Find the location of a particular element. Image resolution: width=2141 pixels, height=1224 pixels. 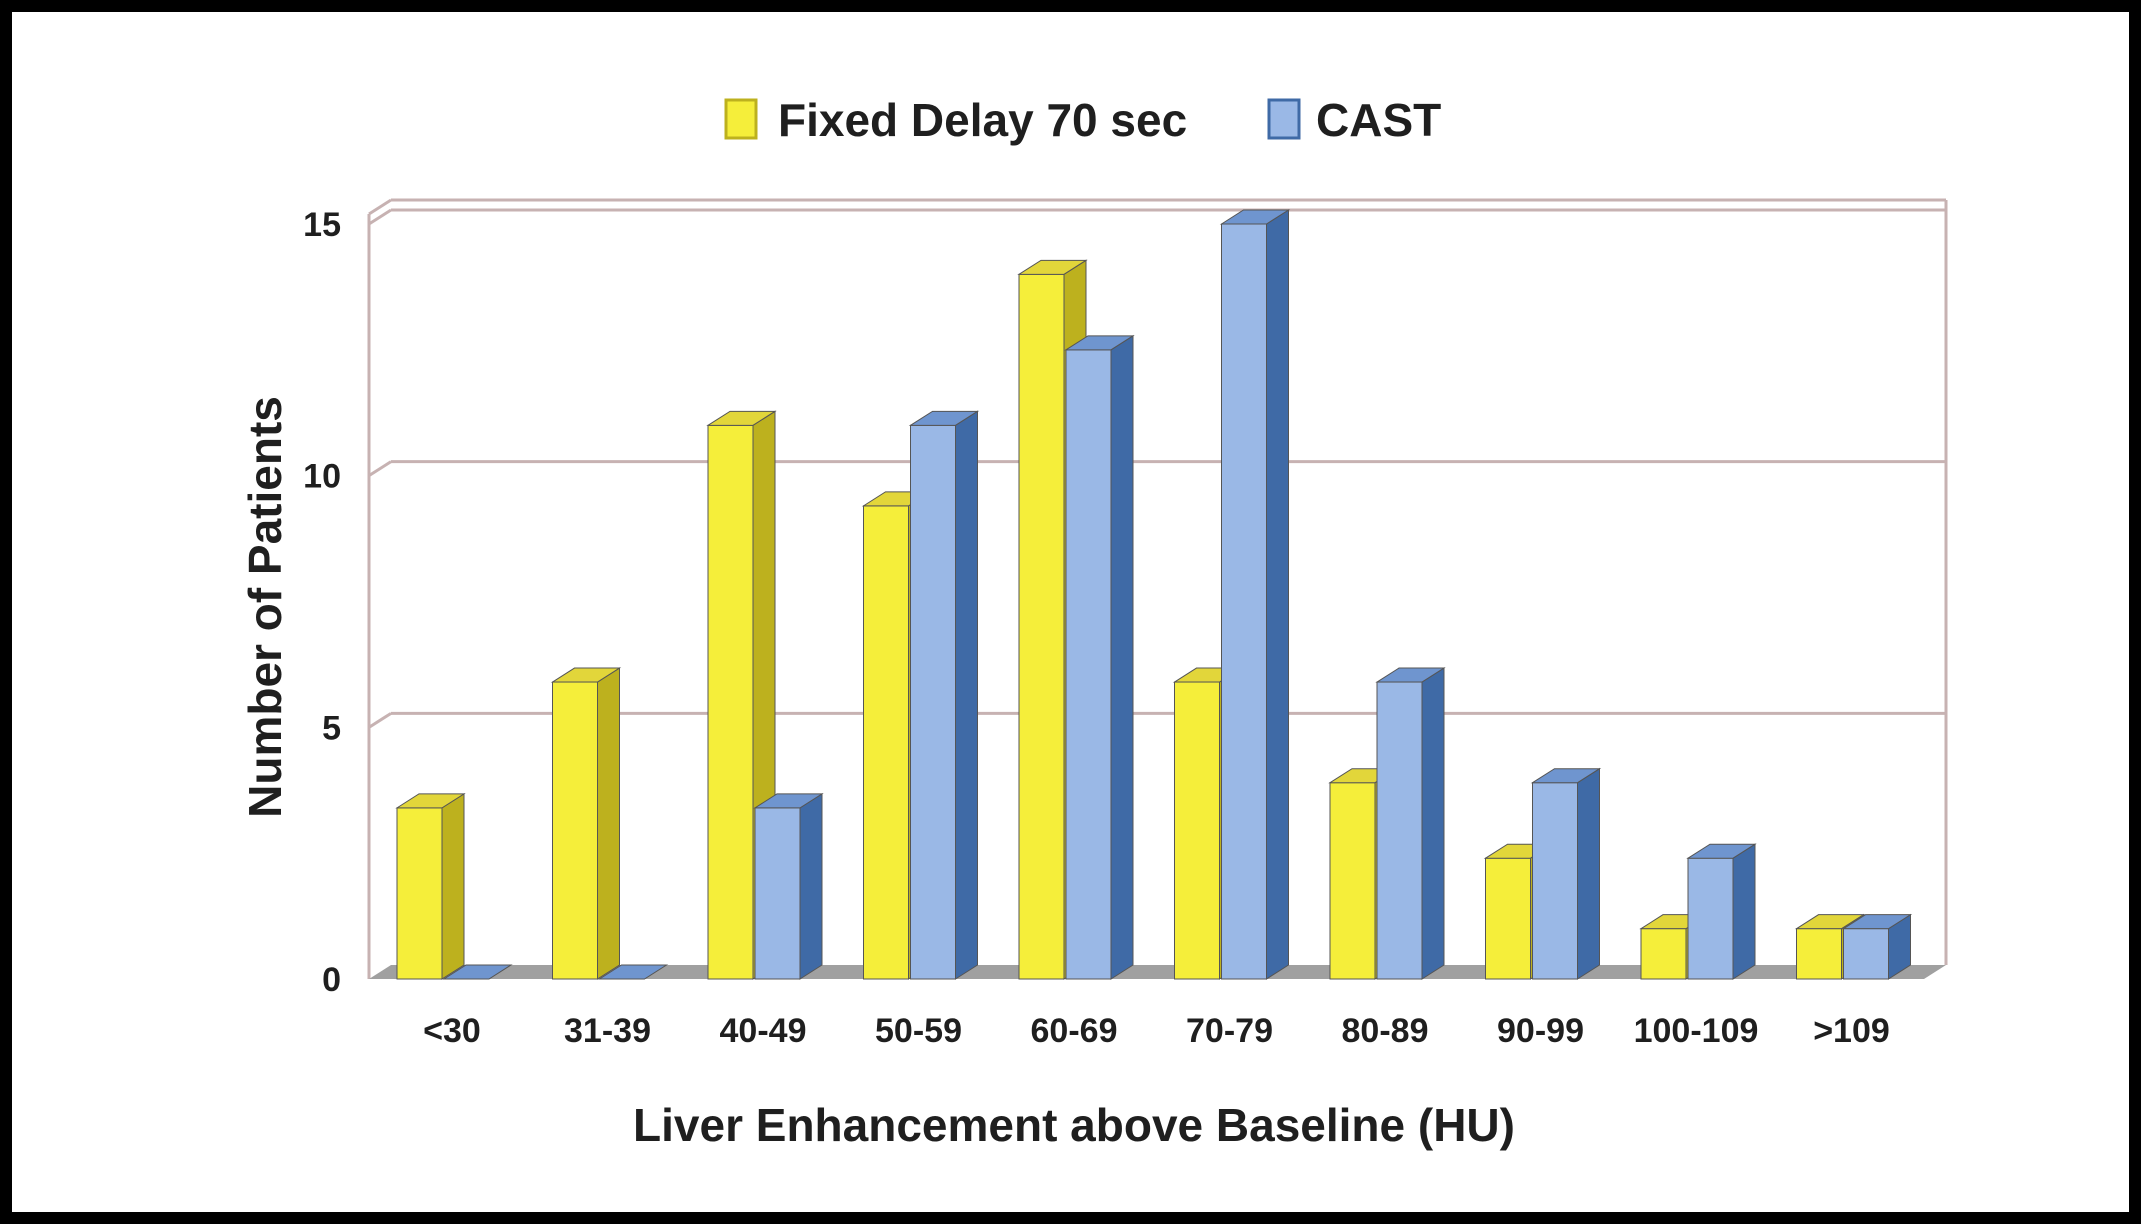

legend-swatch-cast is located at coordinates (1284, 119).